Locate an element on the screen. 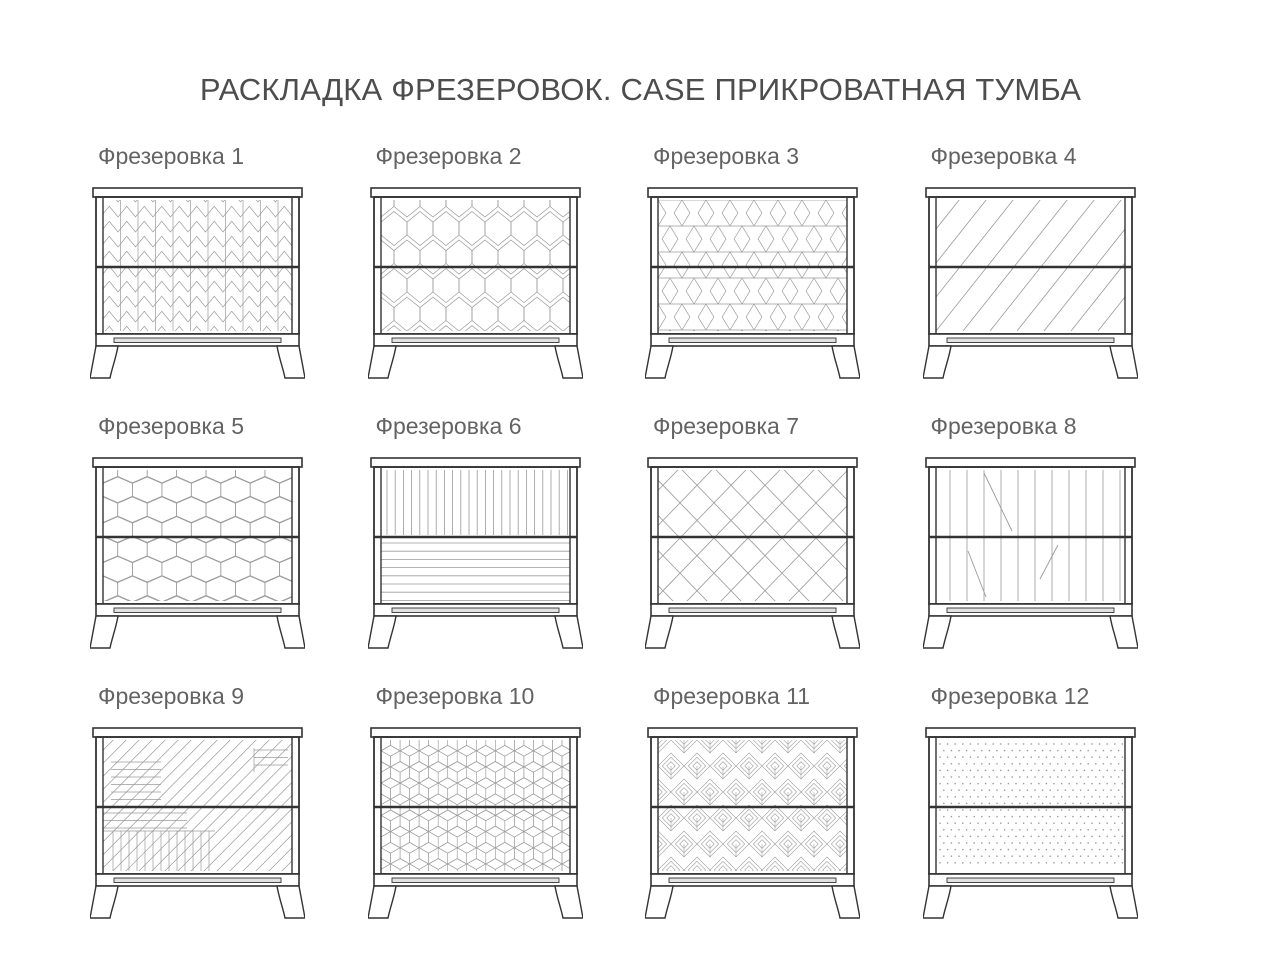 This screenshot has width=1281, height=961. cabinet-cell-9: Фрезеровка 9 is located at coordinates (229, 820).